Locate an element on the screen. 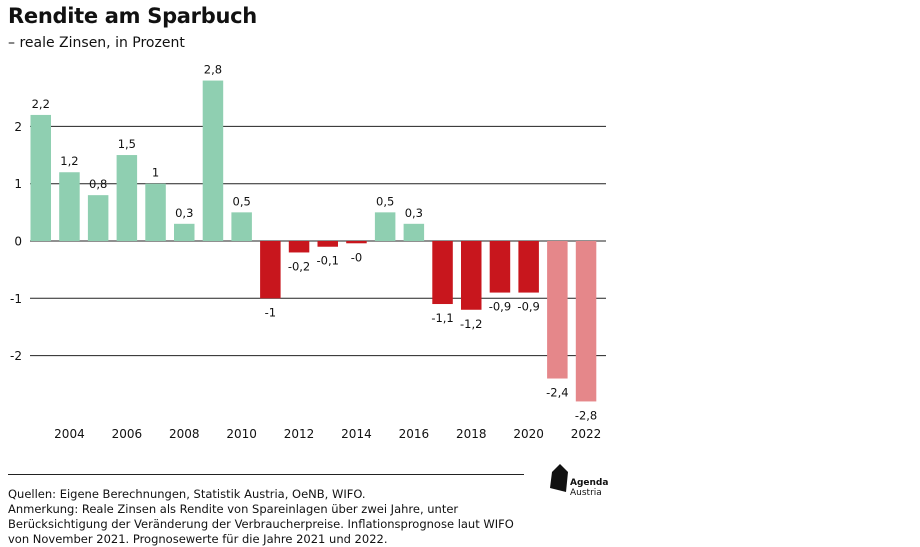 This screenshot has height=547, width=920. x-tick-label: 2008 is located at coordinates (184, 434).